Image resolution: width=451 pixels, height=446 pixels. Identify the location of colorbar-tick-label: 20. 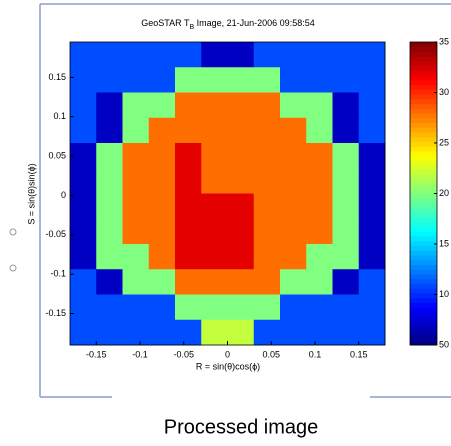
(444, 193).